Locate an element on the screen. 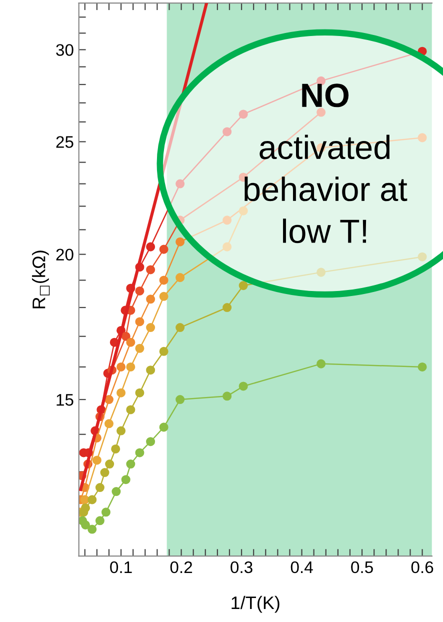 The image size is (443, 622). y-tick-label: 20 is located at coordinates (65, 254).